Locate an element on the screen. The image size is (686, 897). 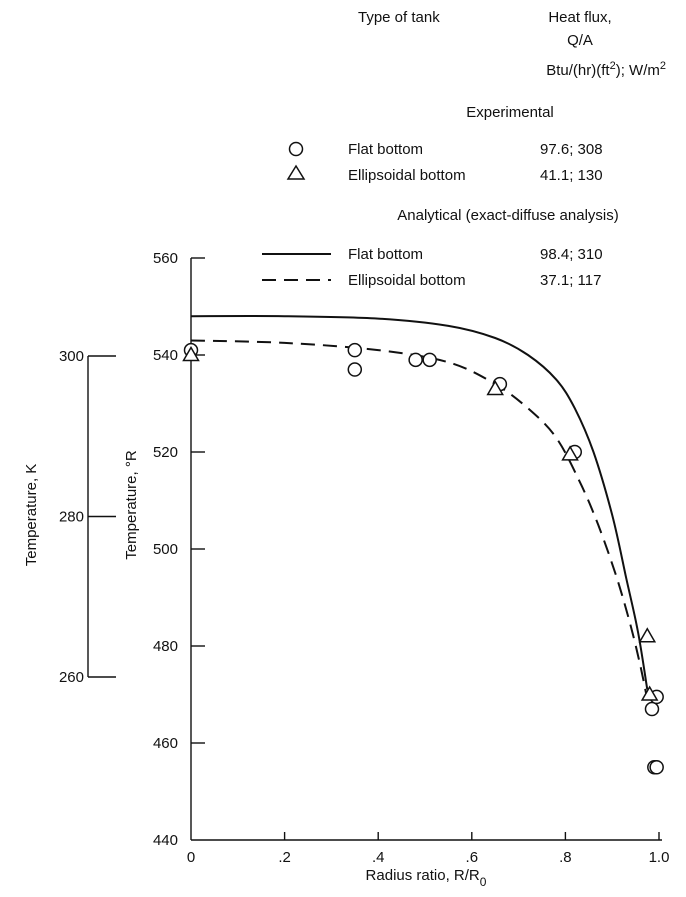
kelvin-tick-label: 300 is located at coordinates (71, 356).